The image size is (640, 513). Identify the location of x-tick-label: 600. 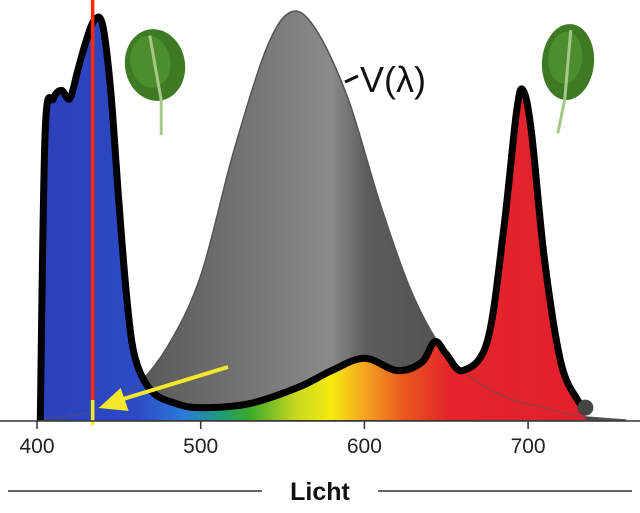
(364, 446).